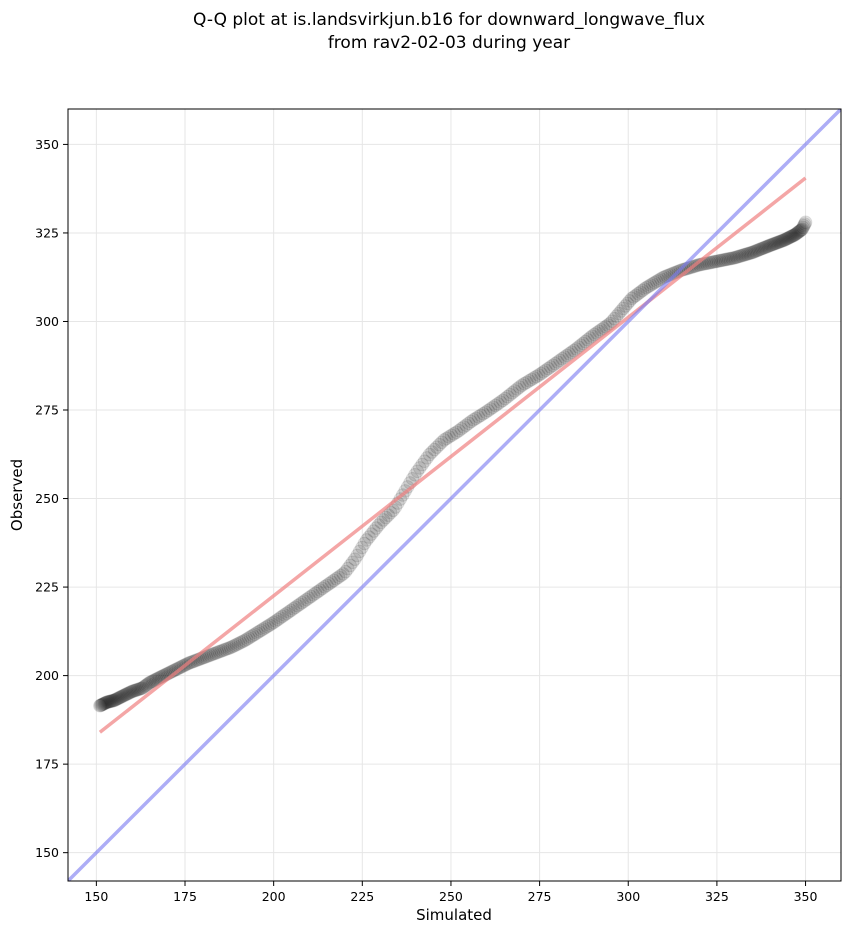 The width and height of the screenshot is (851, 934). I want to click on y-axis-label: Observed, so click(17, 495).